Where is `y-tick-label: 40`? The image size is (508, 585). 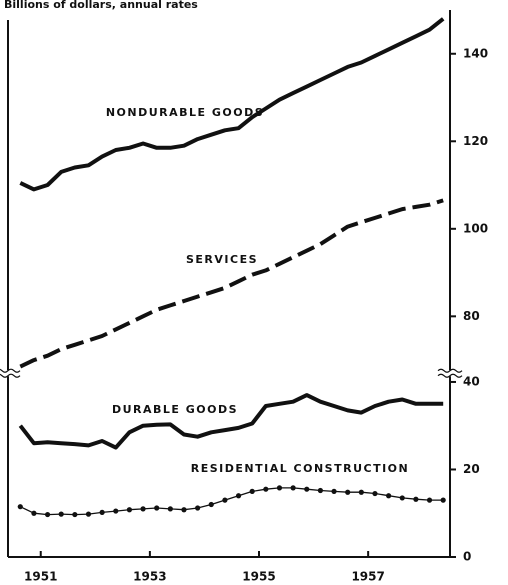
y-tick-label: 40 is located at coordinates (471, 381).